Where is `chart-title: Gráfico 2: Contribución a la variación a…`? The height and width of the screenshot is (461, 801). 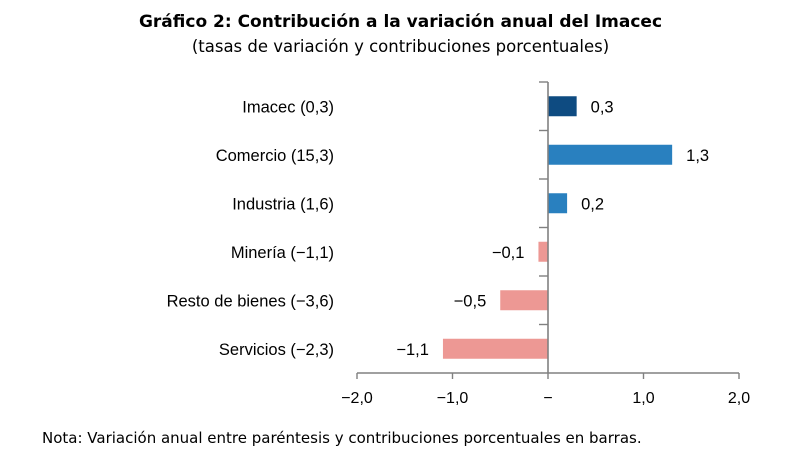
chart-title: Gráfico 2: Contribución a la variación a… is located at coordinates (400, 22).